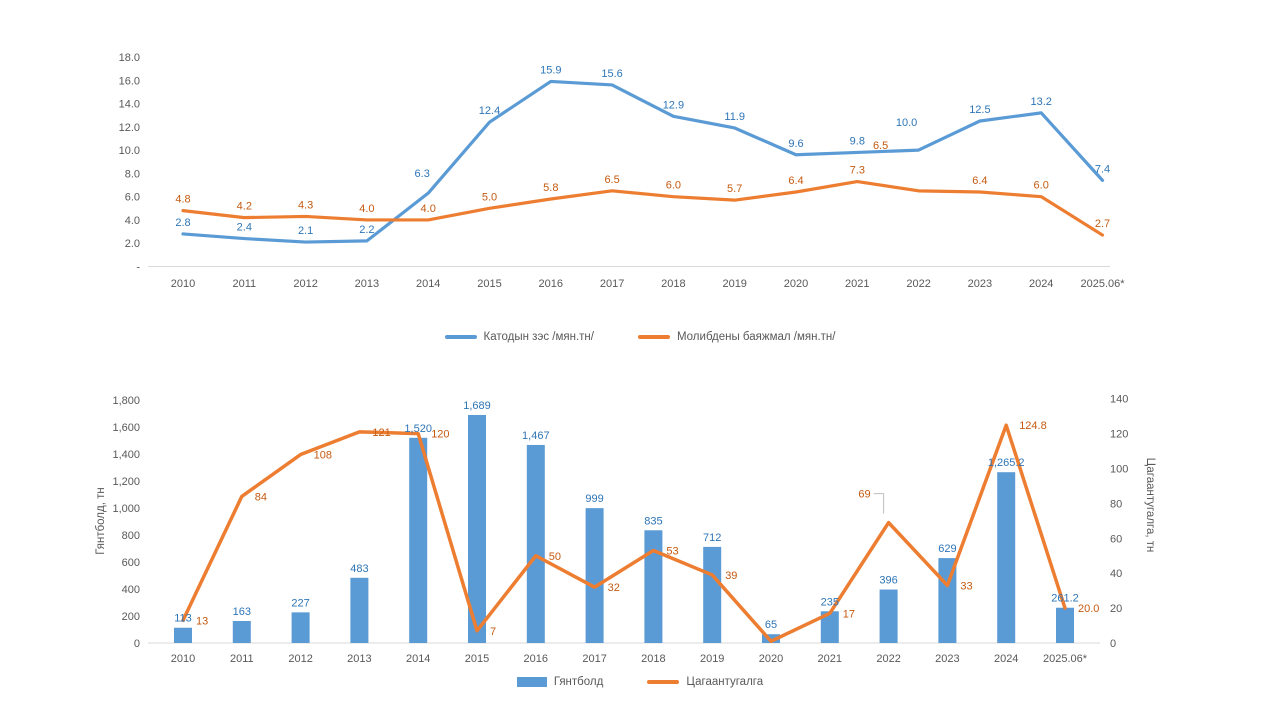 The width and height of the screenshot is (1280, 725). What do you see at coordinates (1088, 609) in the screenshot?
I see `line-data-label: 20.0` at bounding box center [1088, 609].